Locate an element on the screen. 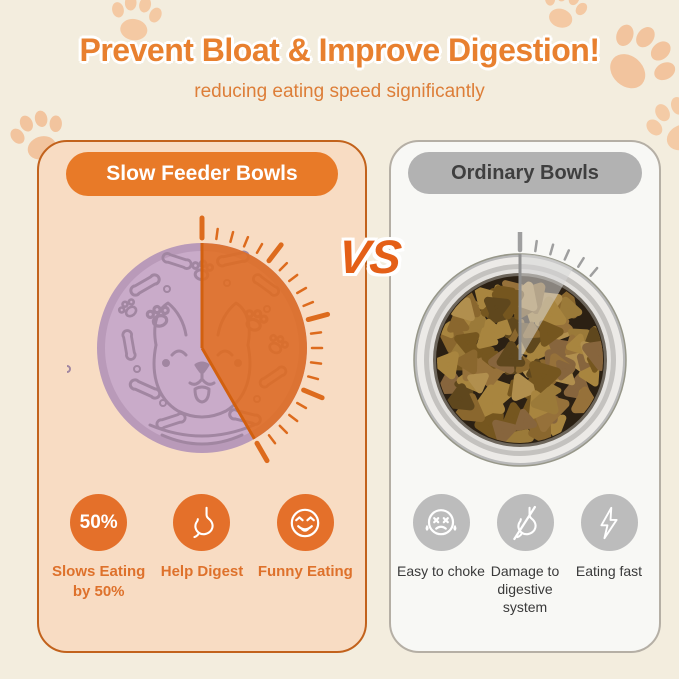 The image size is (679, 679). page-title: Prevent Bloat & Improve Digestion! is located at coordinates (339, 50).